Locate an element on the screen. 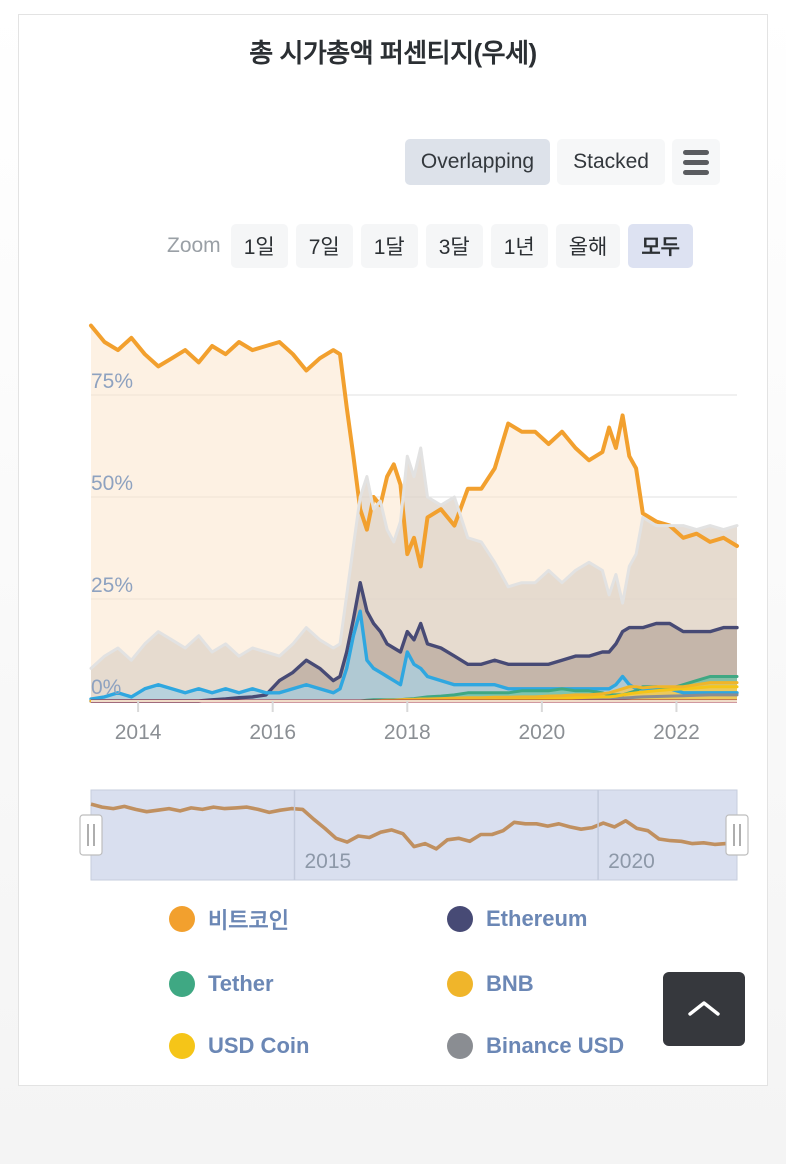 Image resolution: width=786 pixels, height=1164 pixels. y-axis-tick: 0% is located at coordinates (106, 687).